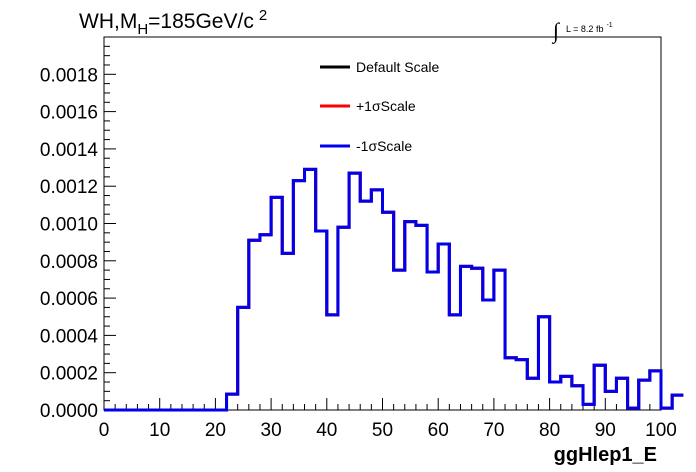 The height and width of the screenshot is (472, 696). I want to click on x-tick-label: 100, so click(661, 430).